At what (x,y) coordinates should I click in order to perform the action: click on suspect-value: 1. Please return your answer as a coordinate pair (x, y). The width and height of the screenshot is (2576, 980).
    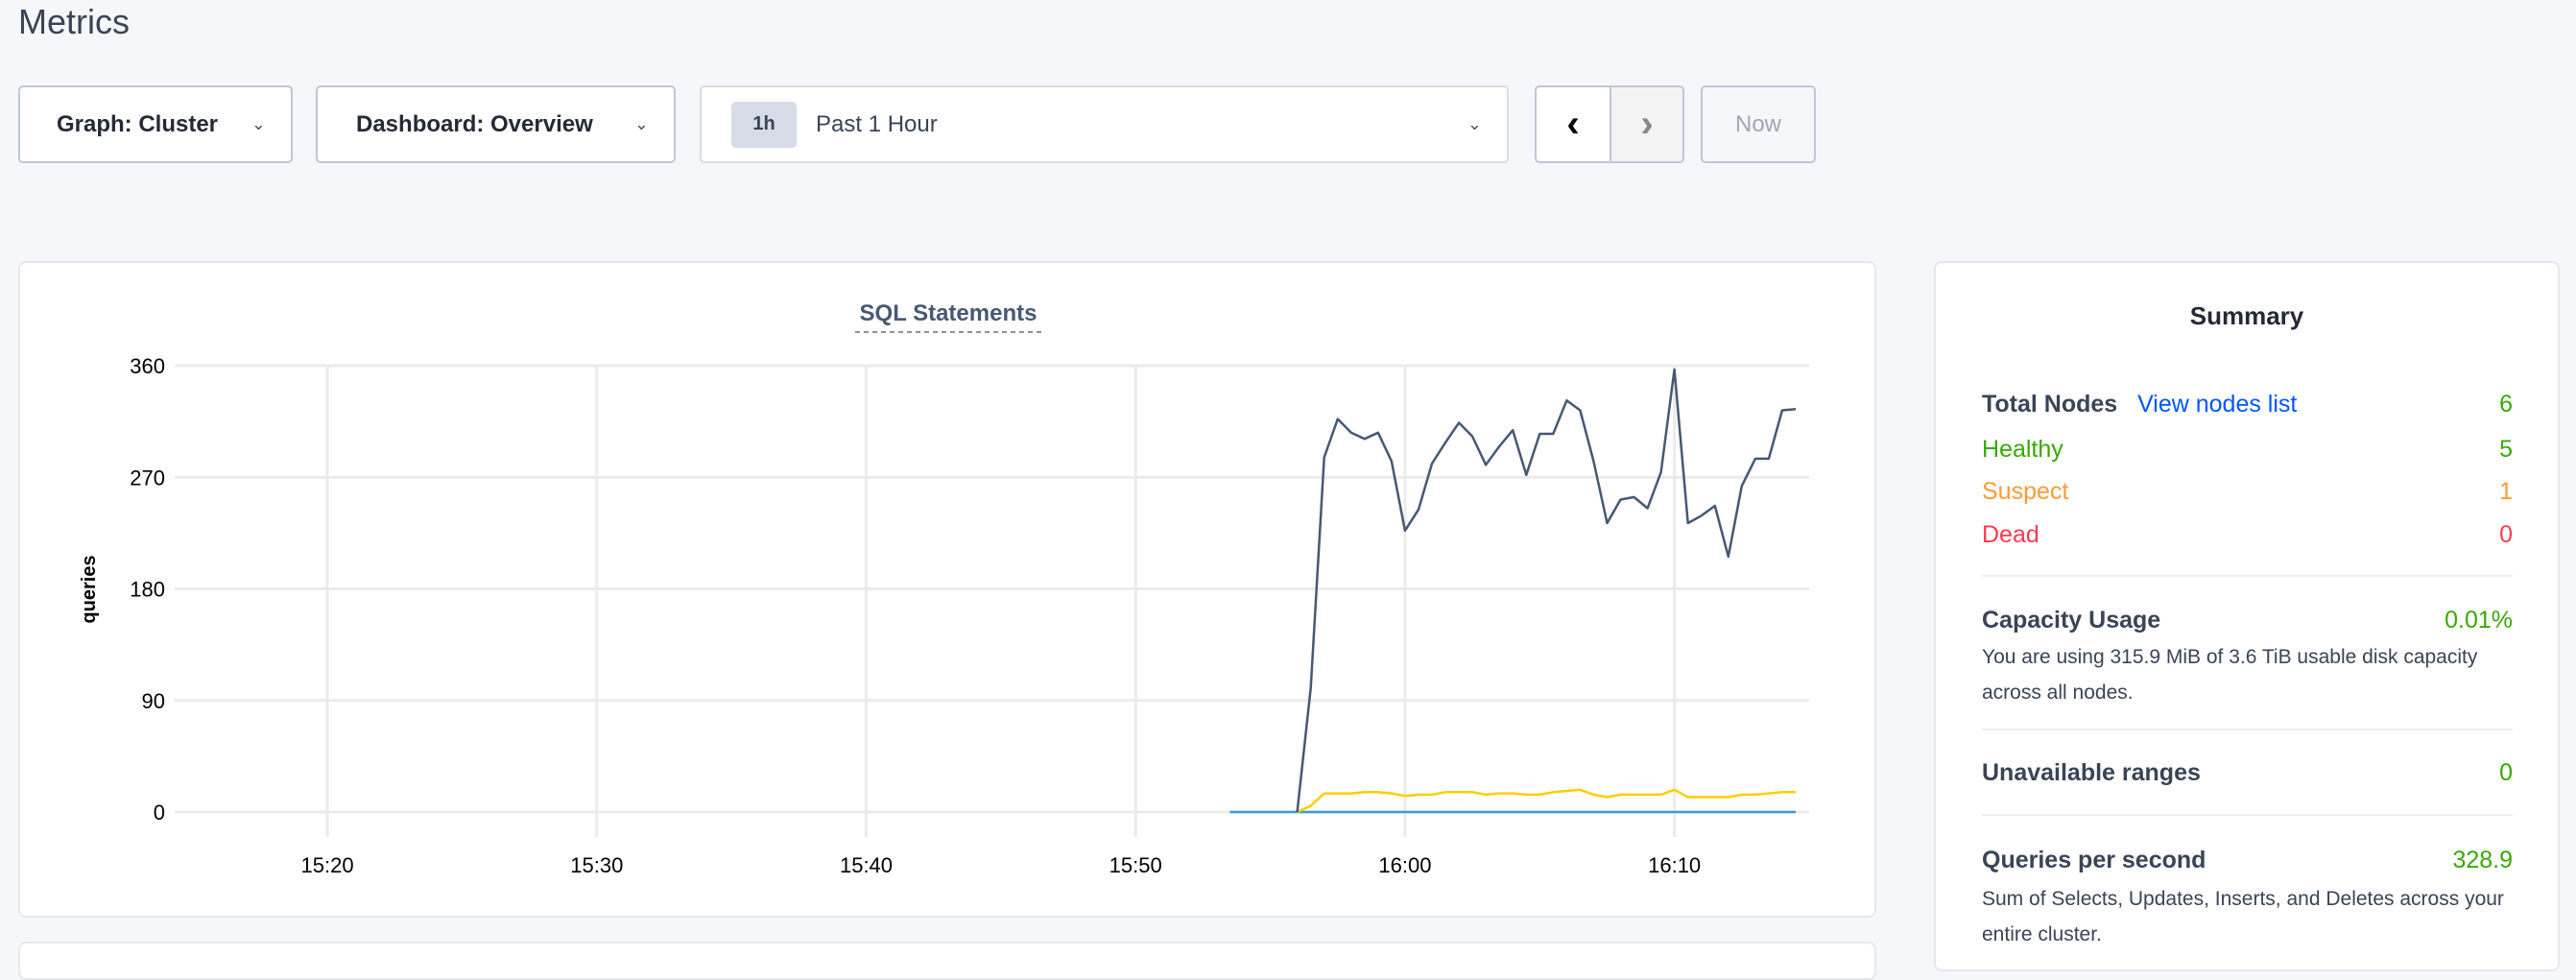
    Looking at the image, I should click on (2506, 491).